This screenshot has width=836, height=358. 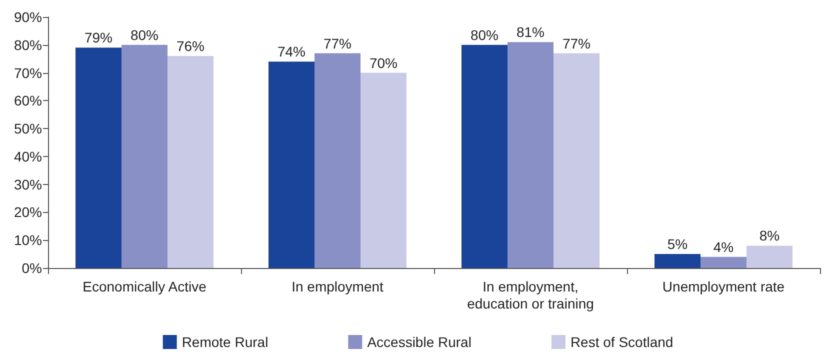 What do you see at coordinates (32, 268) in the screenshot?
I see `y-tick-label: 0%` at bounding box center [32, 268].